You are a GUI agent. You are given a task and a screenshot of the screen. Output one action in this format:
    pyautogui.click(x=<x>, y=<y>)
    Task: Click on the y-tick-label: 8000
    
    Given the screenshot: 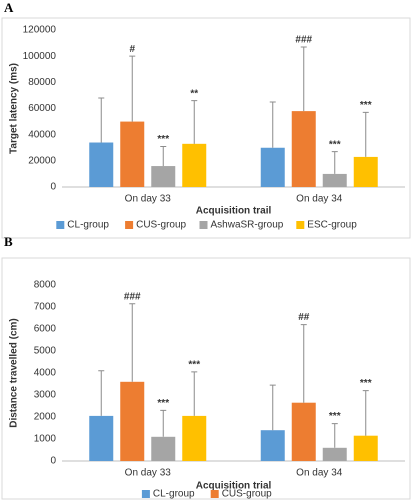 What is the action you would take?
    pyautogui.click(x=45, y=285)
    